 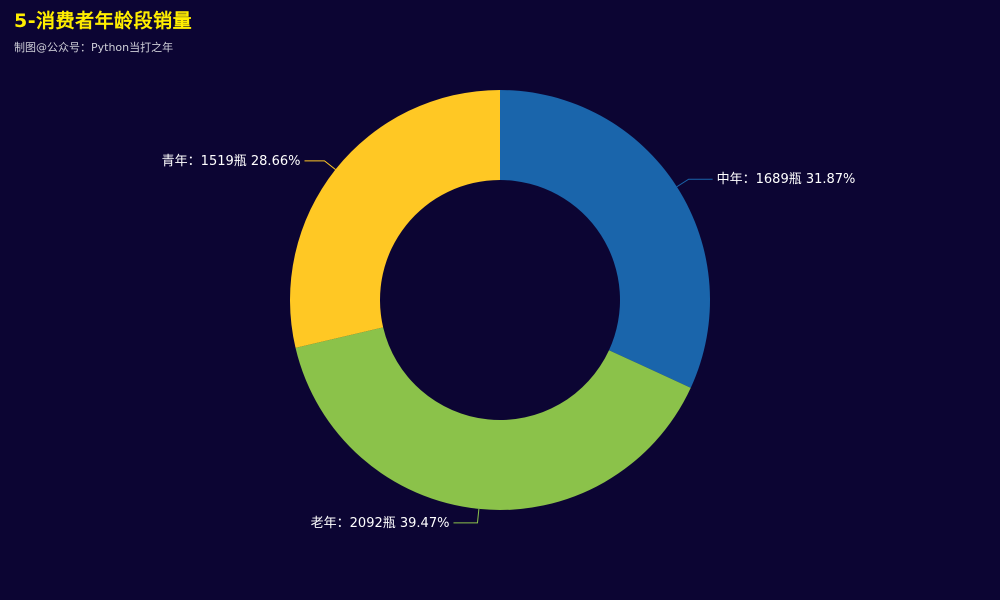 I want to click on chart-subtitle: 制图@公众号：Python当打之年, so click(x=94, y=47).